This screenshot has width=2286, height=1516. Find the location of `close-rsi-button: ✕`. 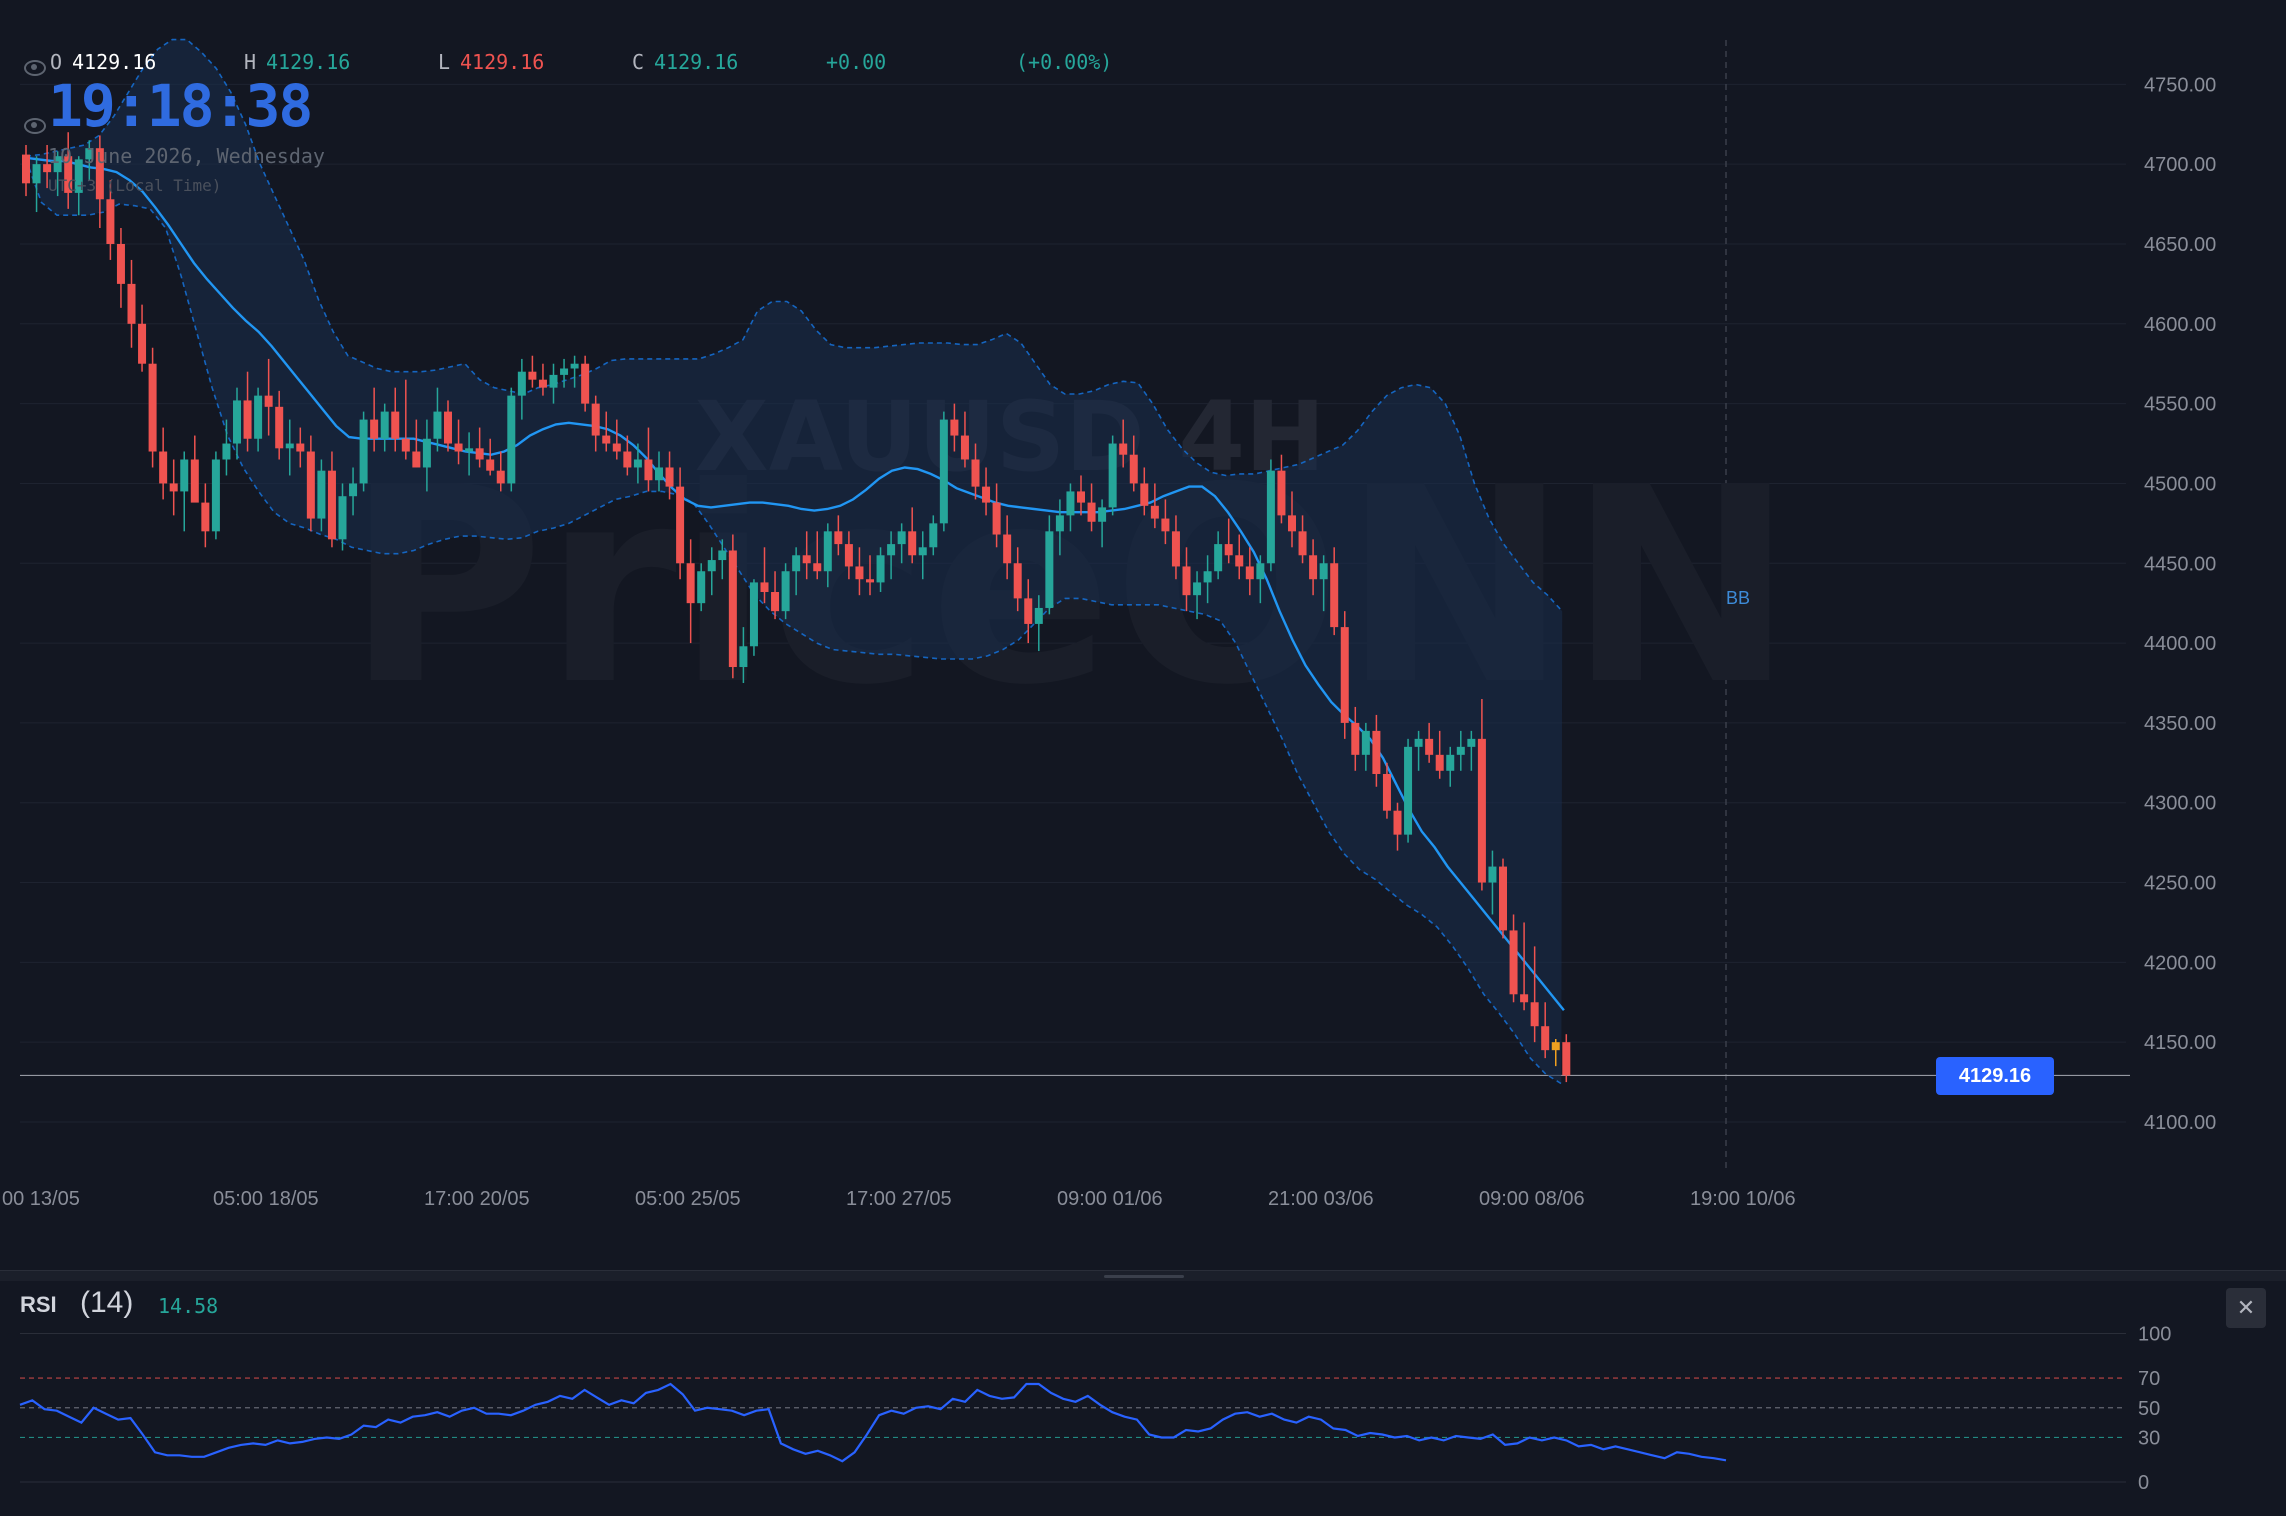

close-rsi-button: ✕ is located at coordinates (2246, 1308).